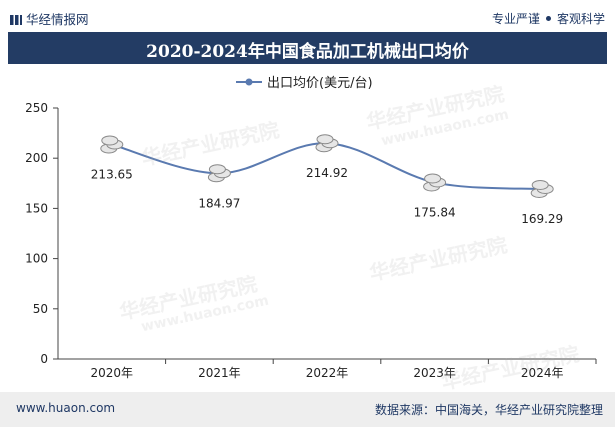  I want to click on y-tick-label: 200, so click(36, 158).